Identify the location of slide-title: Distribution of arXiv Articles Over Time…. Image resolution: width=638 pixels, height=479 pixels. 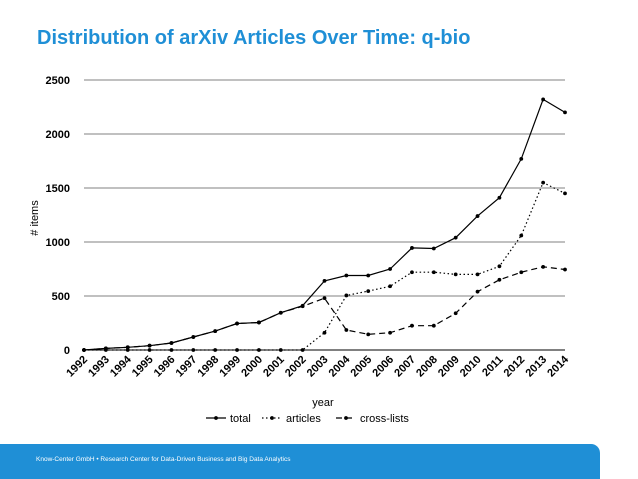
(254, 38).